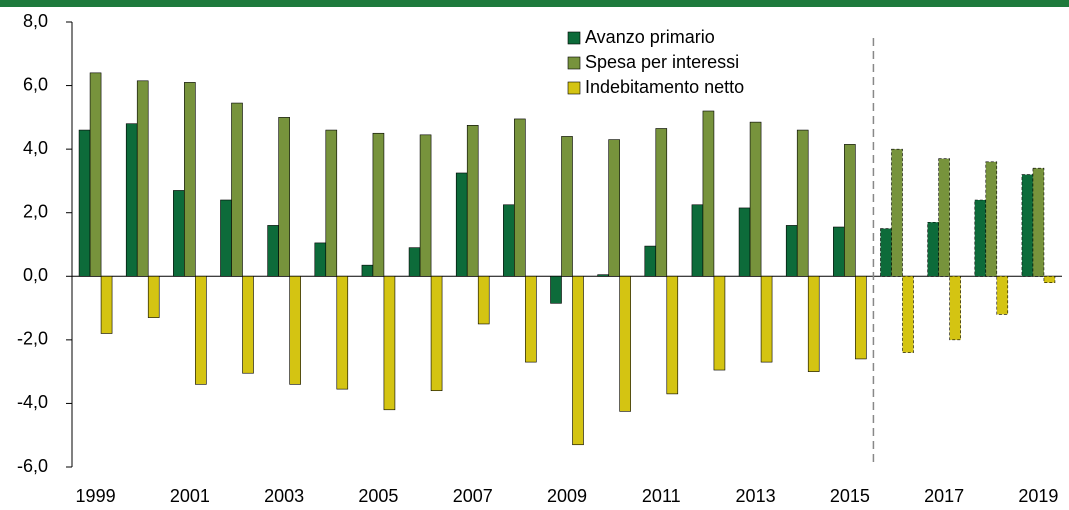  What do you see at coordinates (35, 275) in the screenshot?
I see `y-tick-label: 0,0` at bounding box center [35, 275].